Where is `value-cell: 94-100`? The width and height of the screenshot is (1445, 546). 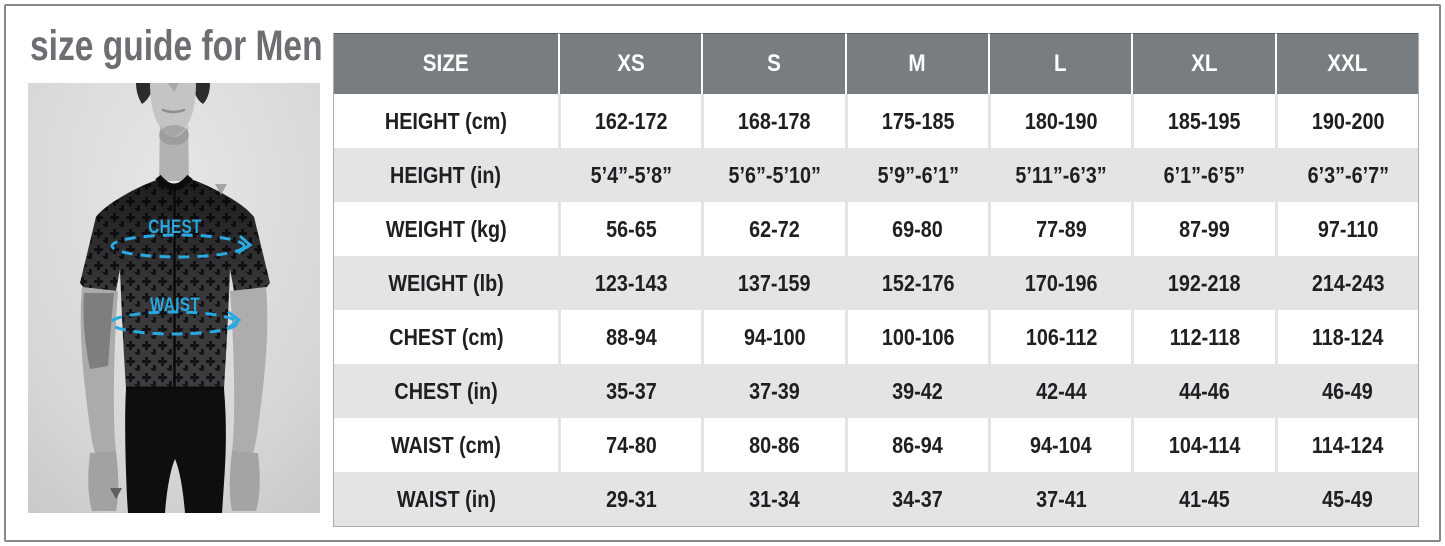 value-cell: 94-100 is located at coordinates (773, 337).